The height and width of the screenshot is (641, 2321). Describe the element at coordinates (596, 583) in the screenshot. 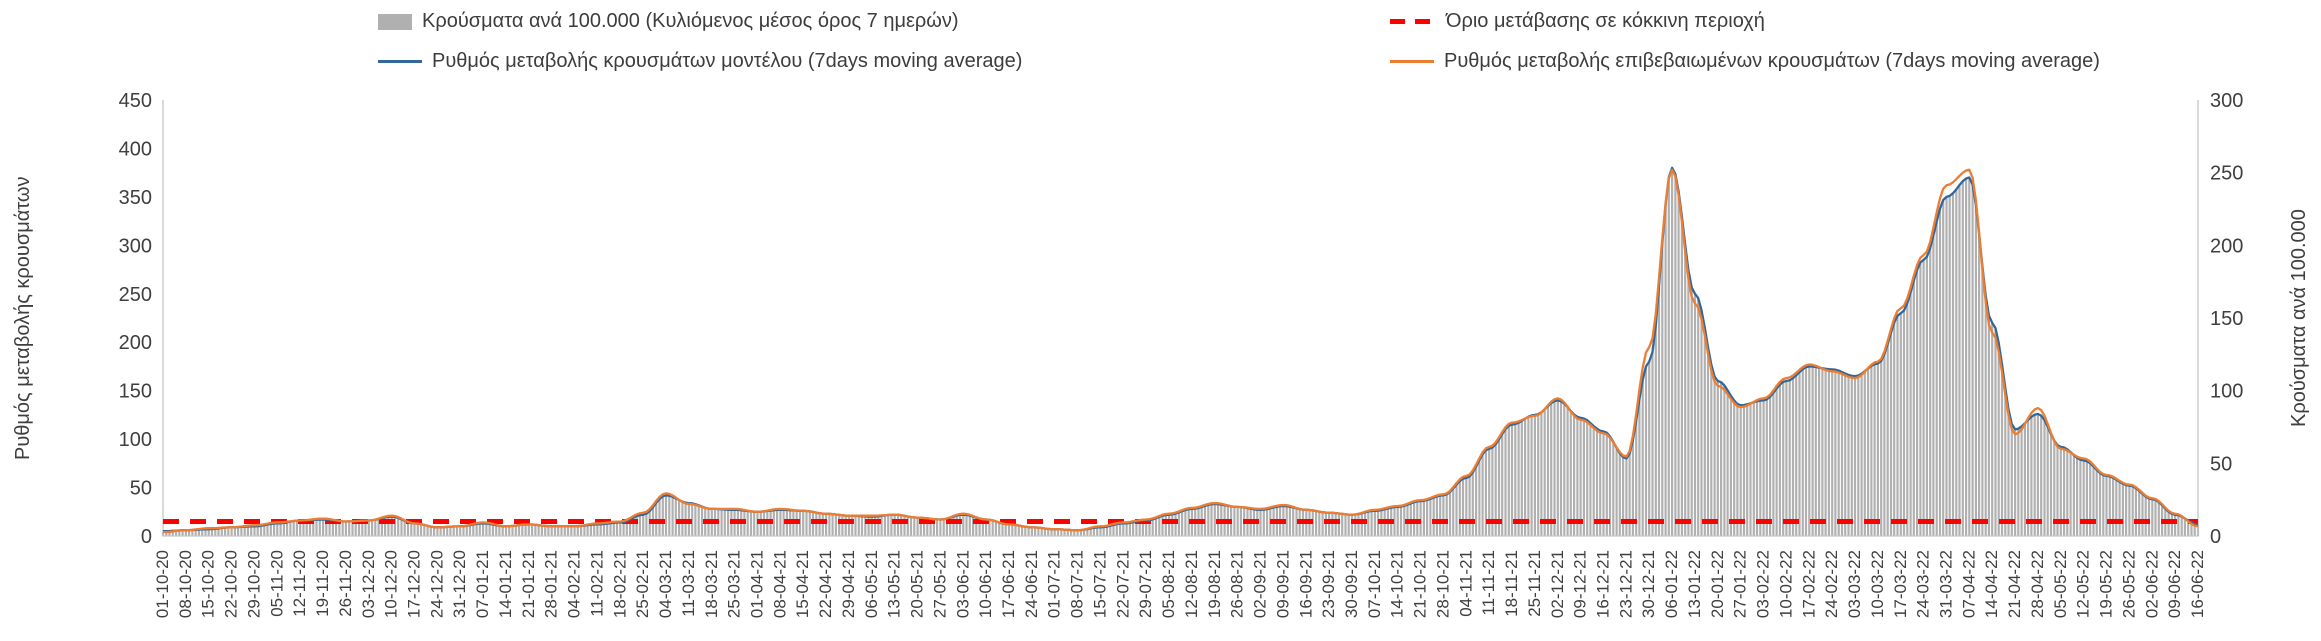

I see `svg-text: 11-02-21` at that location.